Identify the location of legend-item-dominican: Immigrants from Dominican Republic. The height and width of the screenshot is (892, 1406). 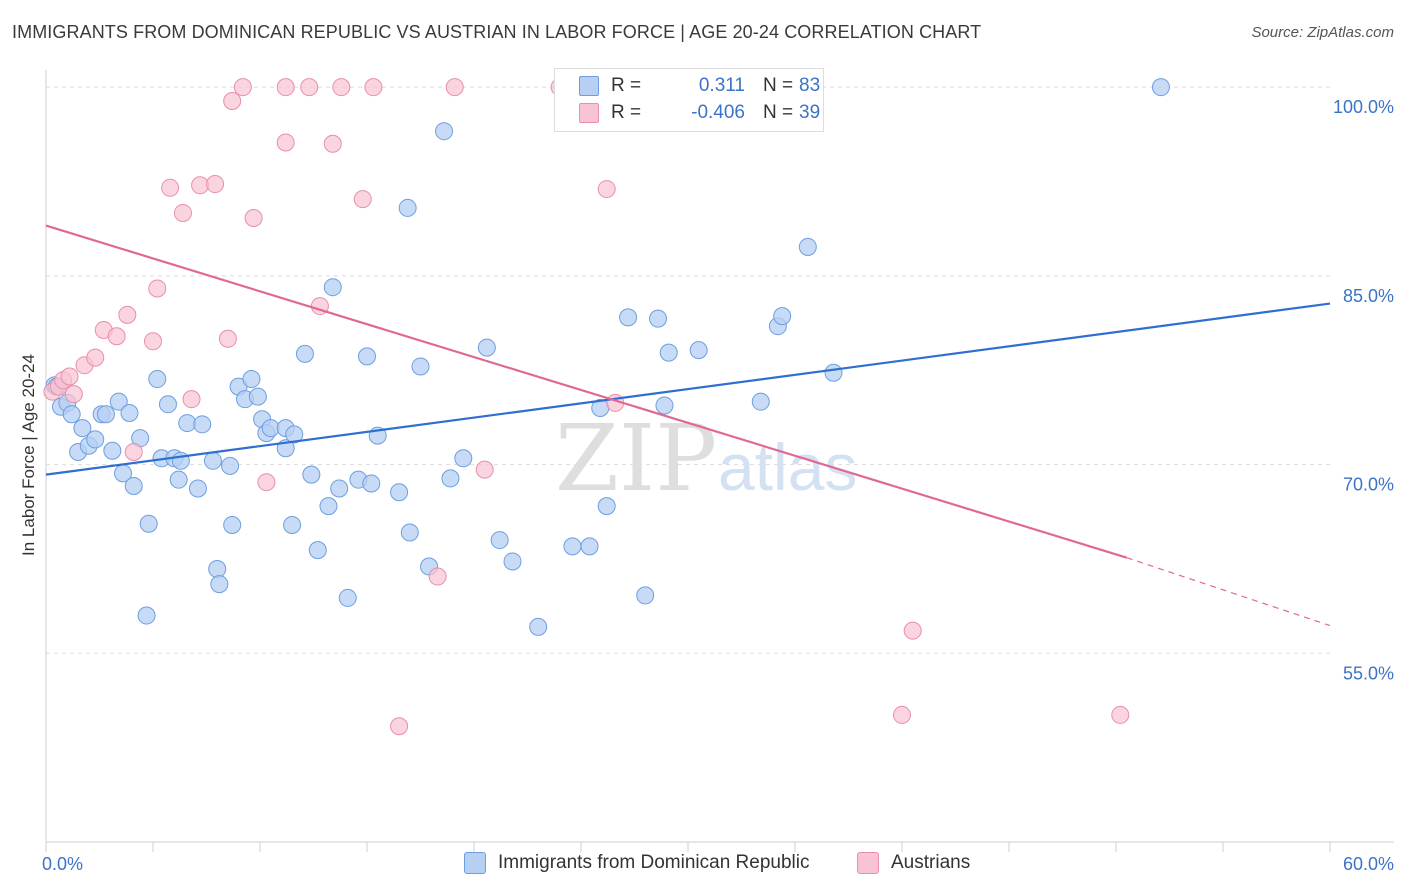
(637, 863).